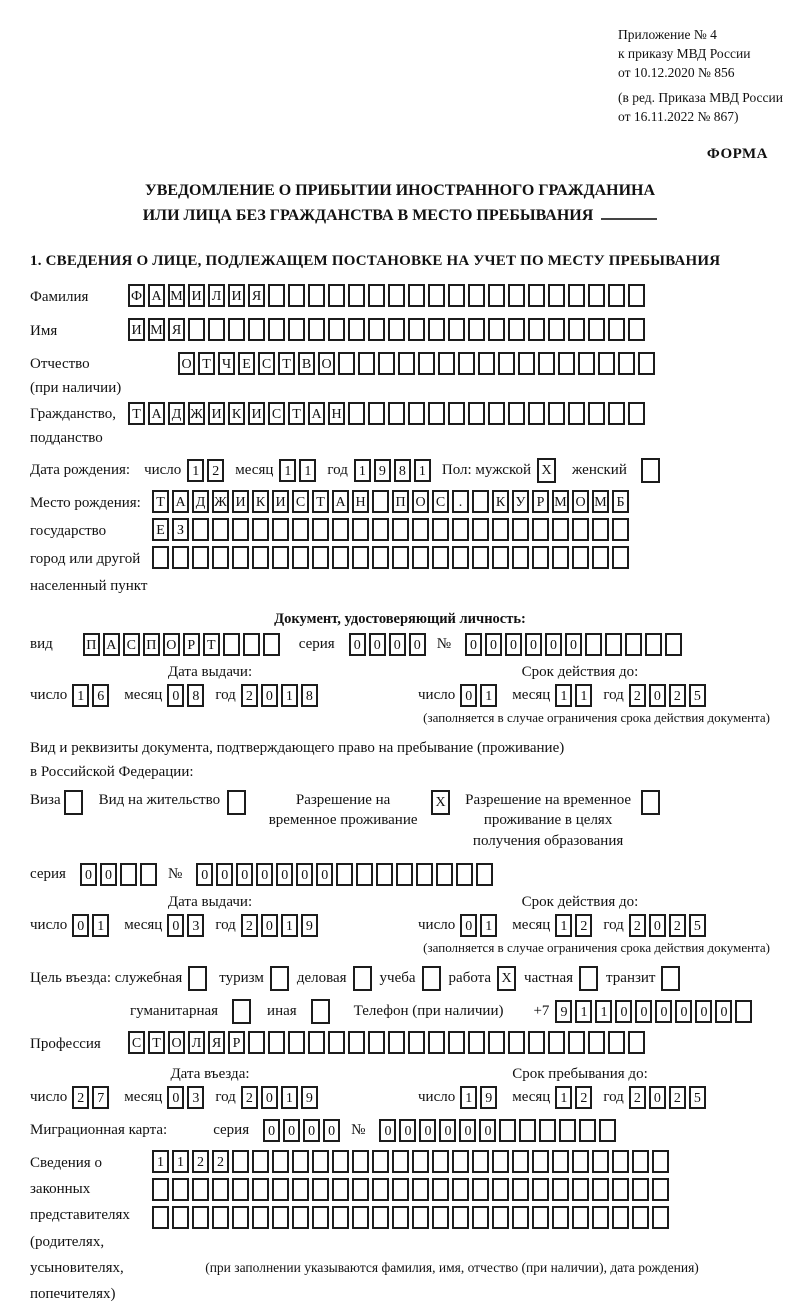  What do you see at coordinates (156, 330) in the screenshot?
I see `char-cell: М` at bounding box center [156, 330].